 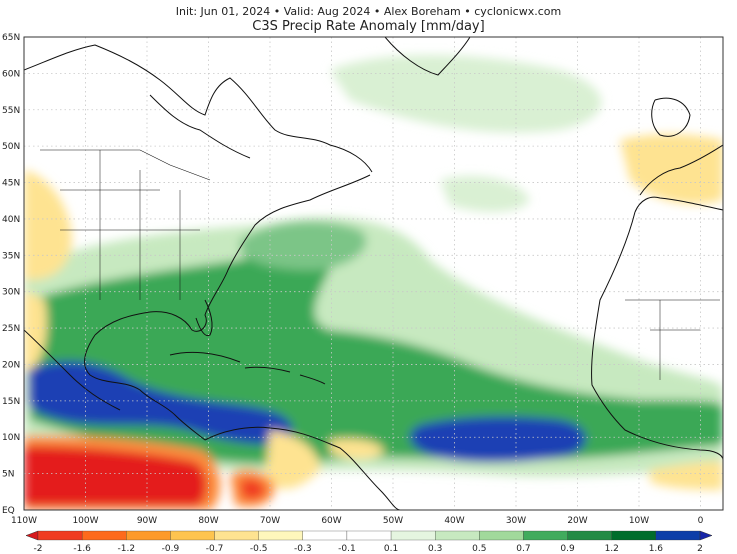 I want to click on lat-label: 50N, so click(x=11, y=147).